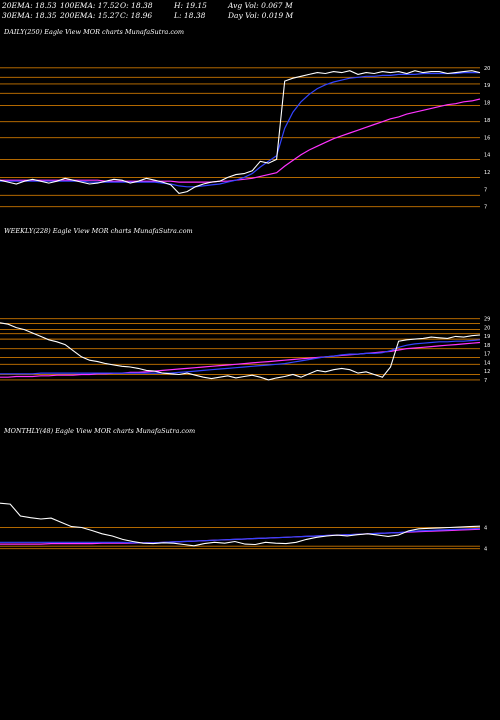 The image size is (500, 720). Describe the element at coordinates (190, 5) in the screenshot. I see `high-value: H: 19.15` at that location.